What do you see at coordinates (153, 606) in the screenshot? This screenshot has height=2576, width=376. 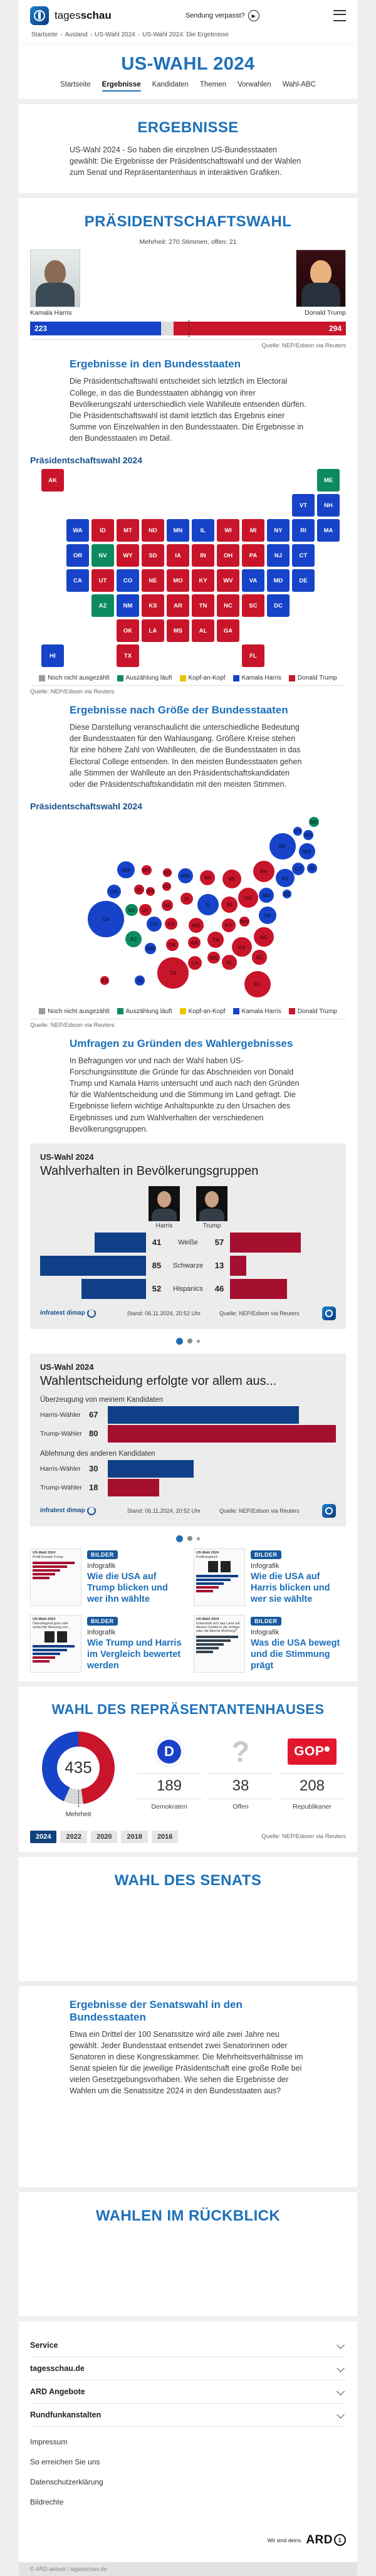 I see `state-tile-KS: KS` at bounding box center [153, 606].